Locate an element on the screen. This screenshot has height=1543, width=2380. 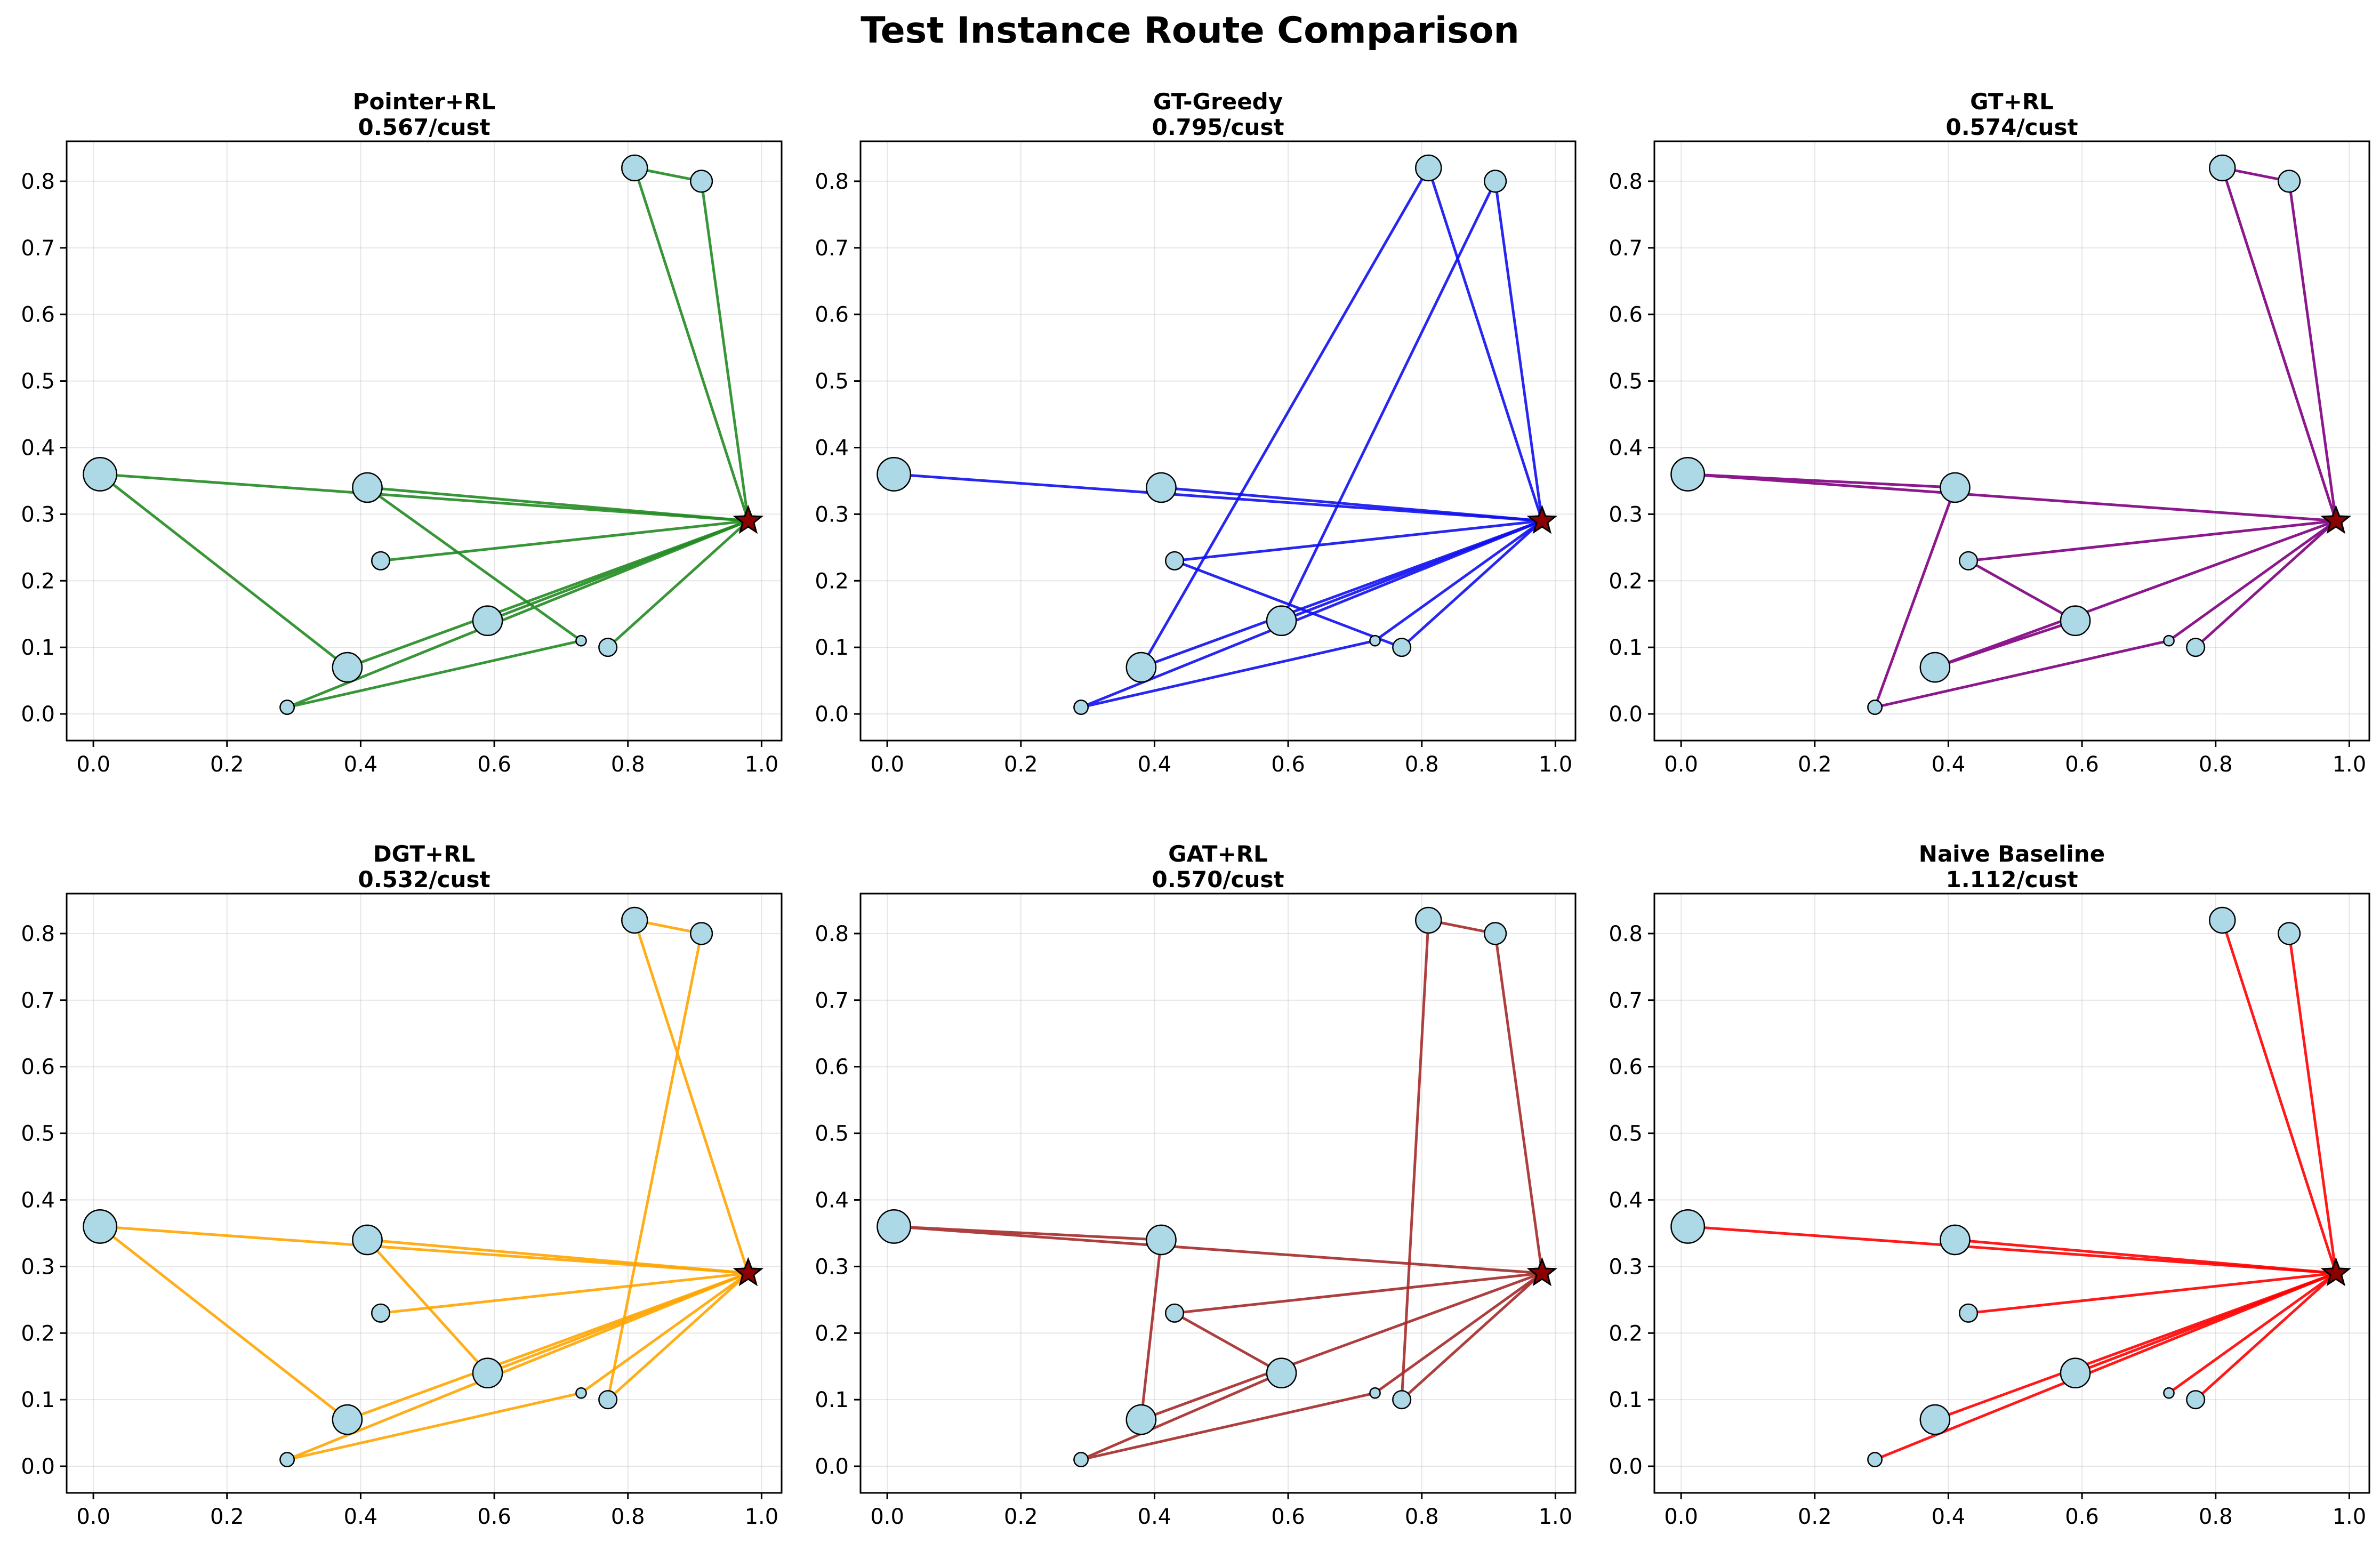
panel-title: DGT+RL is located at coordinates (424, 854).